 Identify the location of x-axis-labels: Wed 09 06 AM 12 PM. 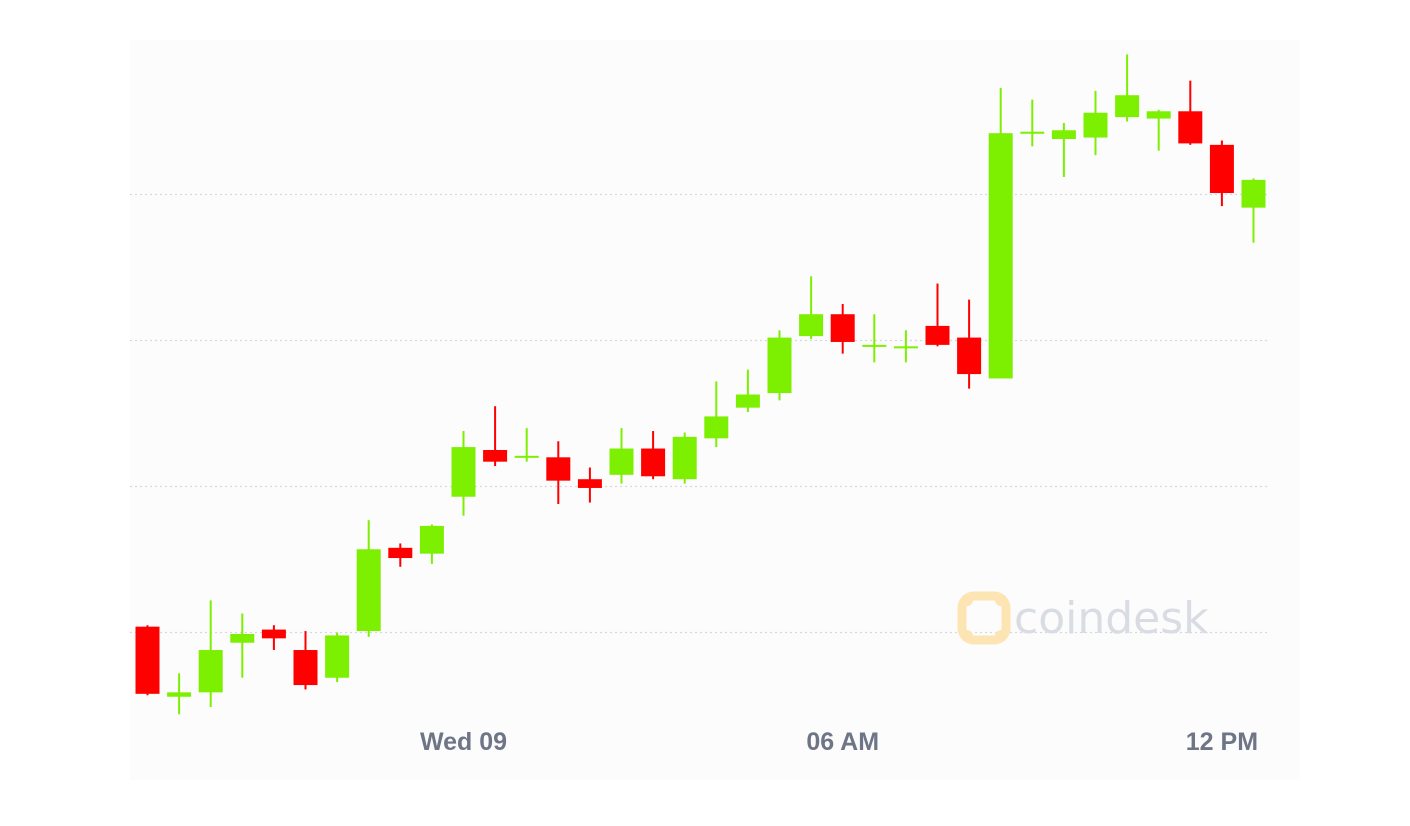
(839, 742).